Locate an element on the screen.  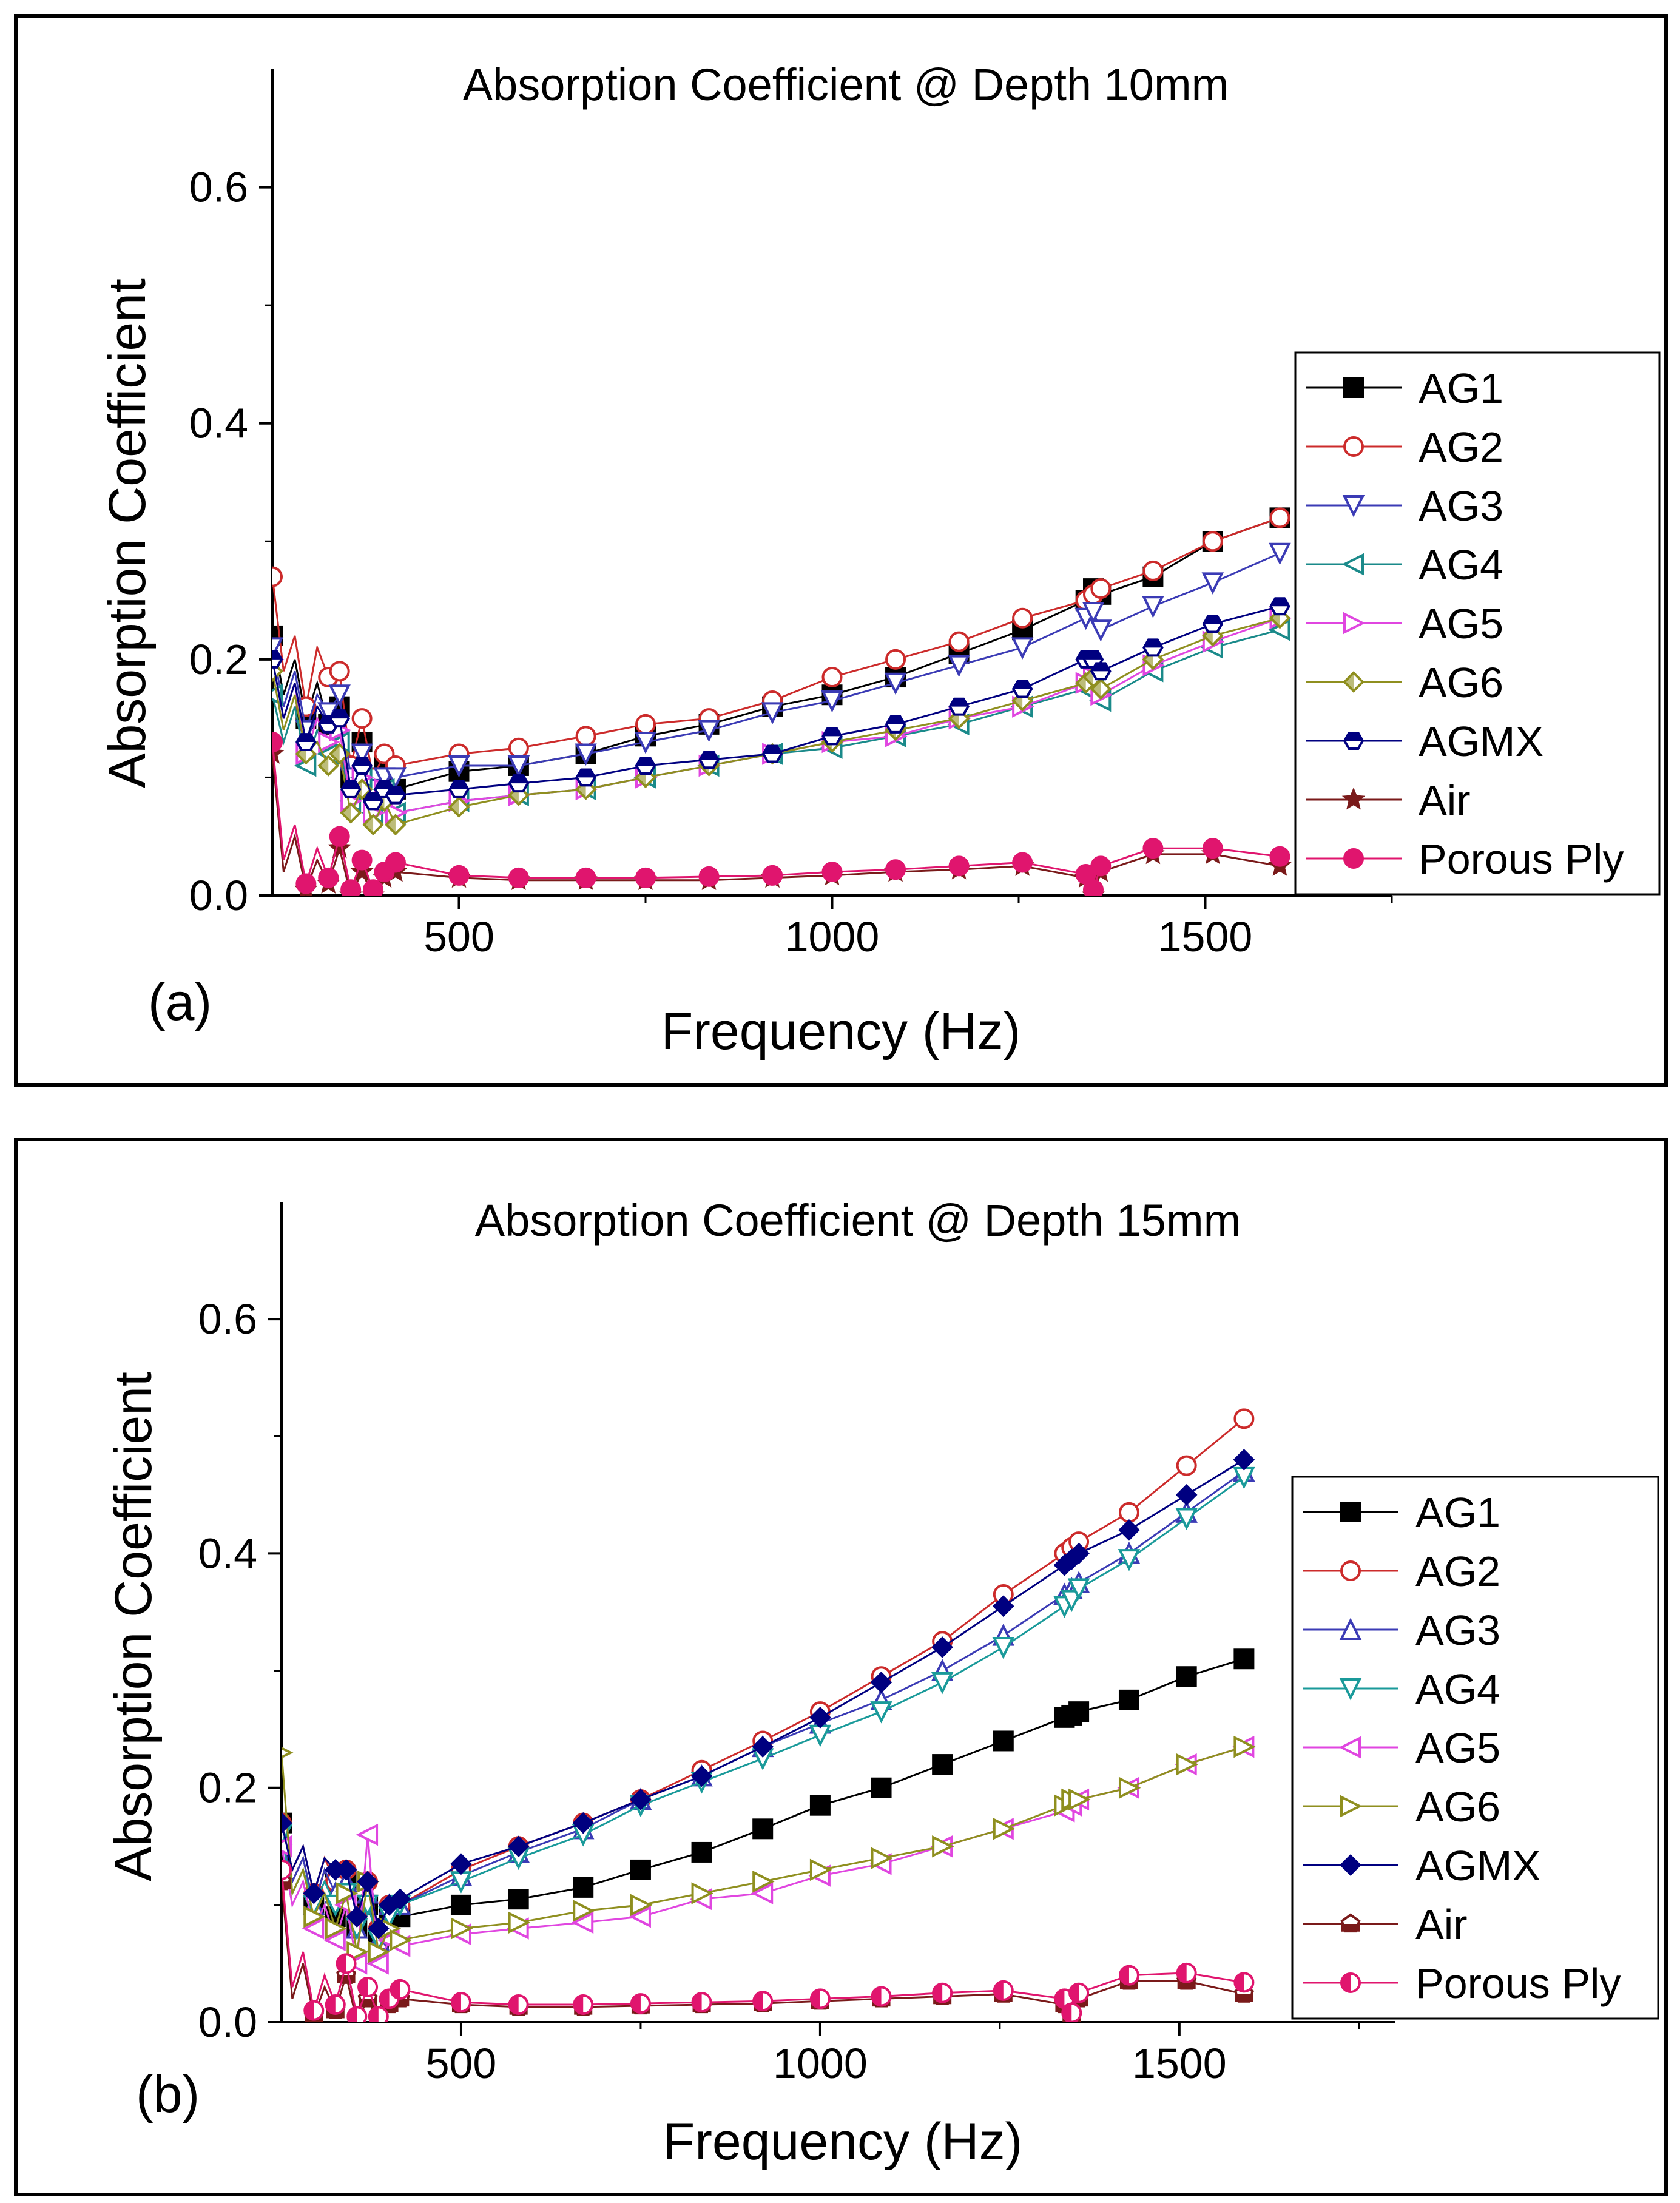
legend-entry: Porous Ply is located at coordinates (1465, 859).